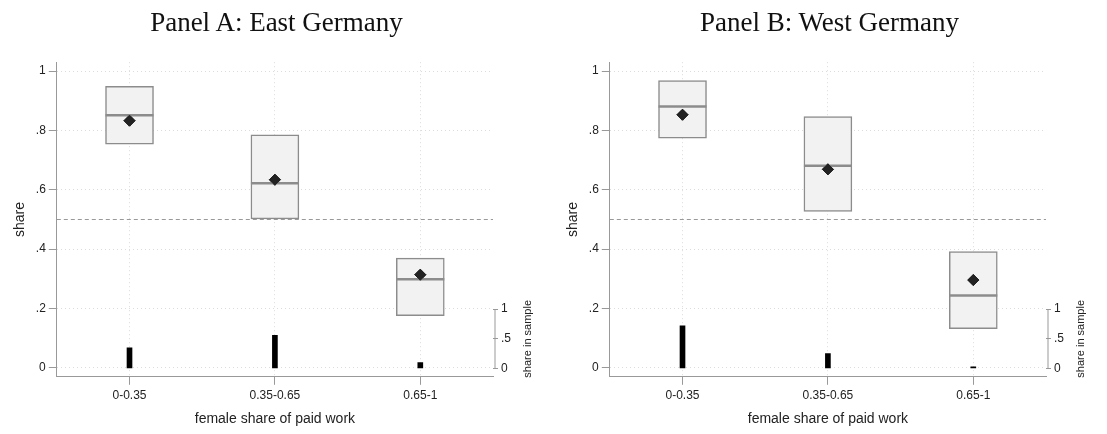 The width and height of the screenshot is (1107, 434). What do you see at coordinates (276, 22) in the screenshot?
I see `chart-title: Panel A: East Germany` at bounding box center [276, 22].